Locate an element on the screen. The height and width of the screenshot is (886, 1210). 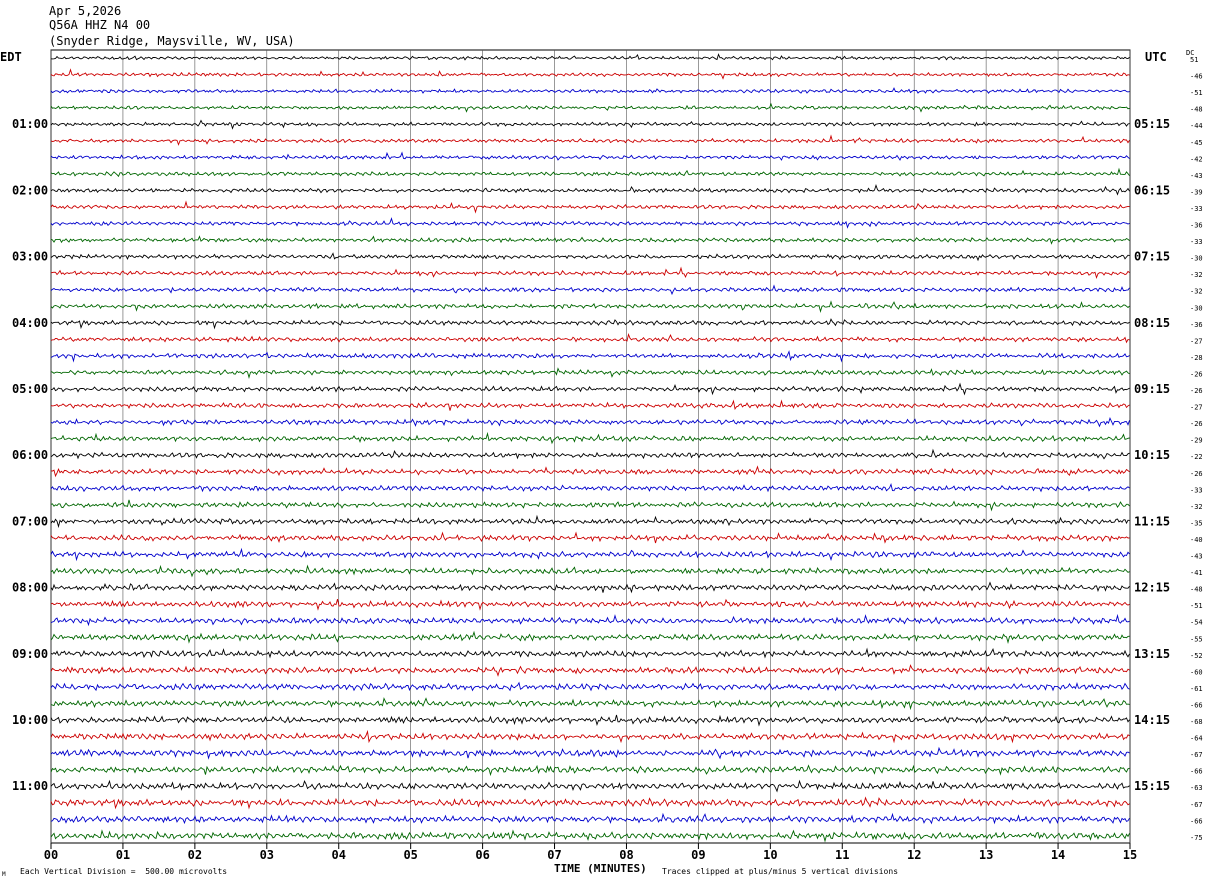
dc-offset-label: -63 is located at coordinates (1196, 788).